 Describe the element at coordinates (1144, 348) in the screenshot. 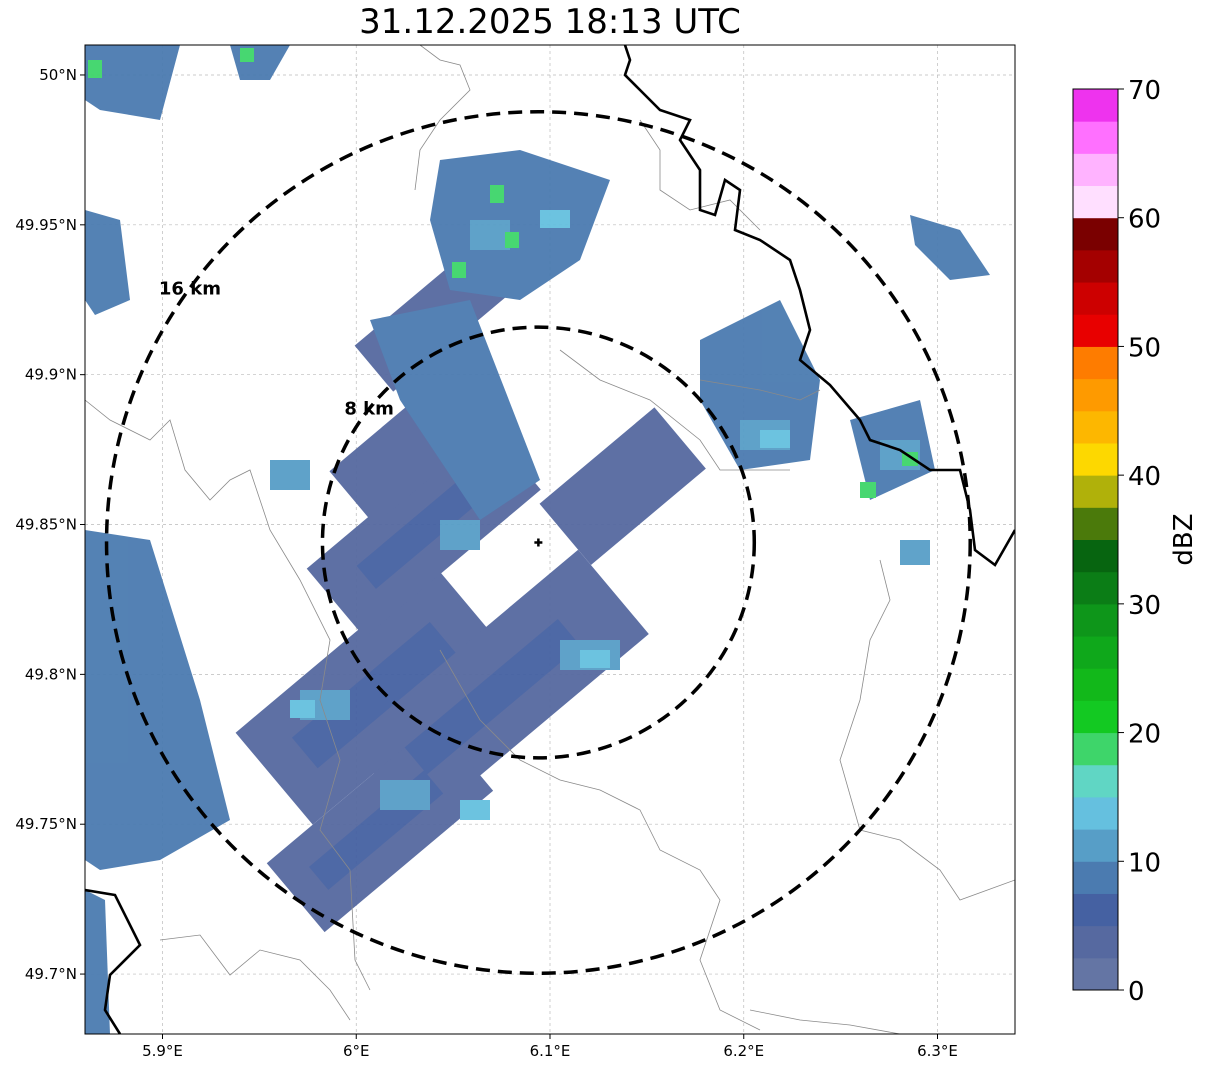

I see `colorbar-tick-label: 50` at that location.